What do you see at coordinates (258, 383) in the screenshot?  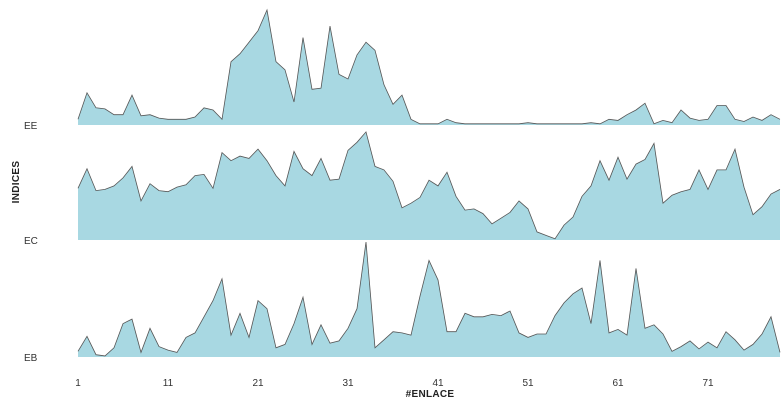 I see `x-tick-label: 21` at bounding box center [258, 383].